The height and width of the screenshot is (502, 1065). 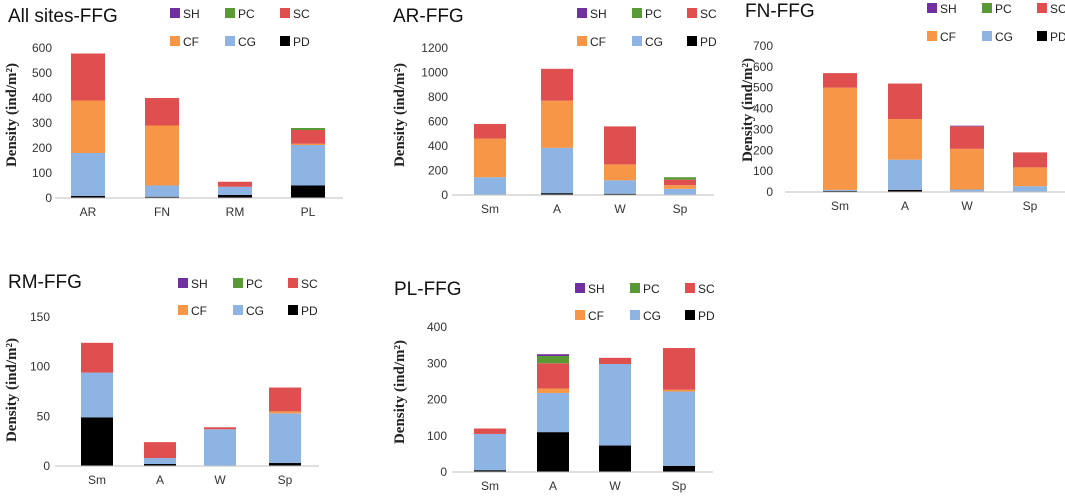 What do you see at coordinates (162, 191) in the screenshot?
I see `bar-segment-CG-FN` at bounding box center [162, 191].